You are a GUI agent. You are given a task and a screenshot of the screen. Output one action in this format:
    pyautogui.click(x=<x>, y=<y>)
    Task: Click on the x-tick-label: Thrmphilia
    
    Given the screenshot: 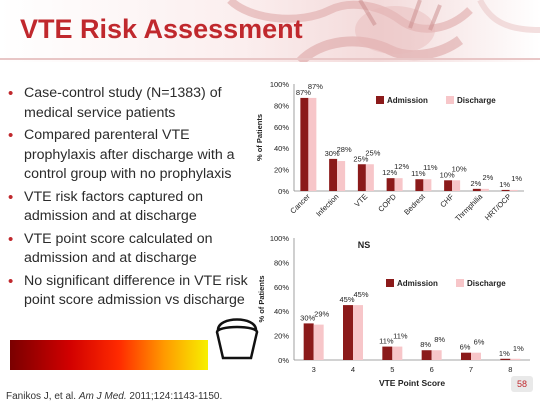 What is the action you would take?
    pyautogui.click(x=469, y=207)
    